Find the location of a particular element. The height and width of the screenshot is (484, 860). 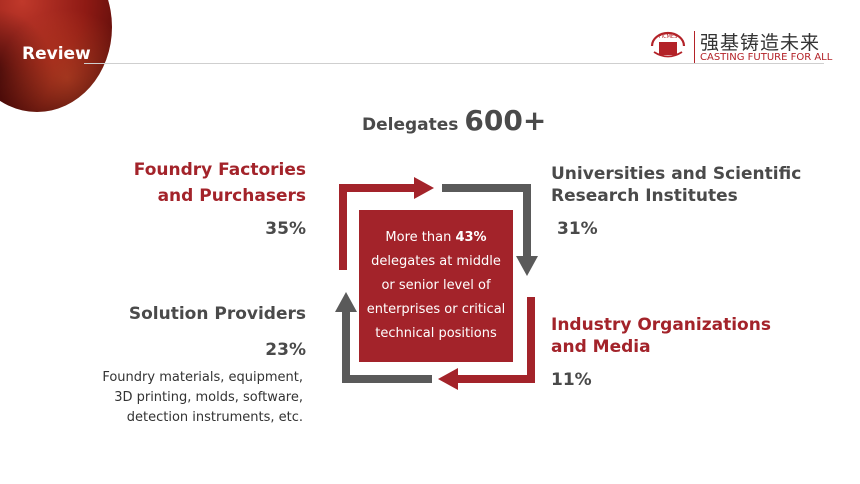

logo-english-slogan: CASTING FUTURE FOR ALL is located at coordinates (766, 57).